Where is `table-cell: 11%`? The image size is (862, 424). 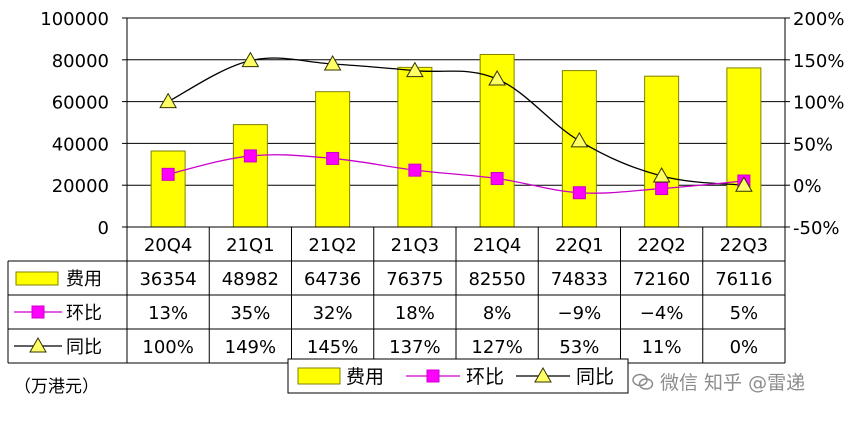 table-cell: 11% is located at coordinates (662, 347).